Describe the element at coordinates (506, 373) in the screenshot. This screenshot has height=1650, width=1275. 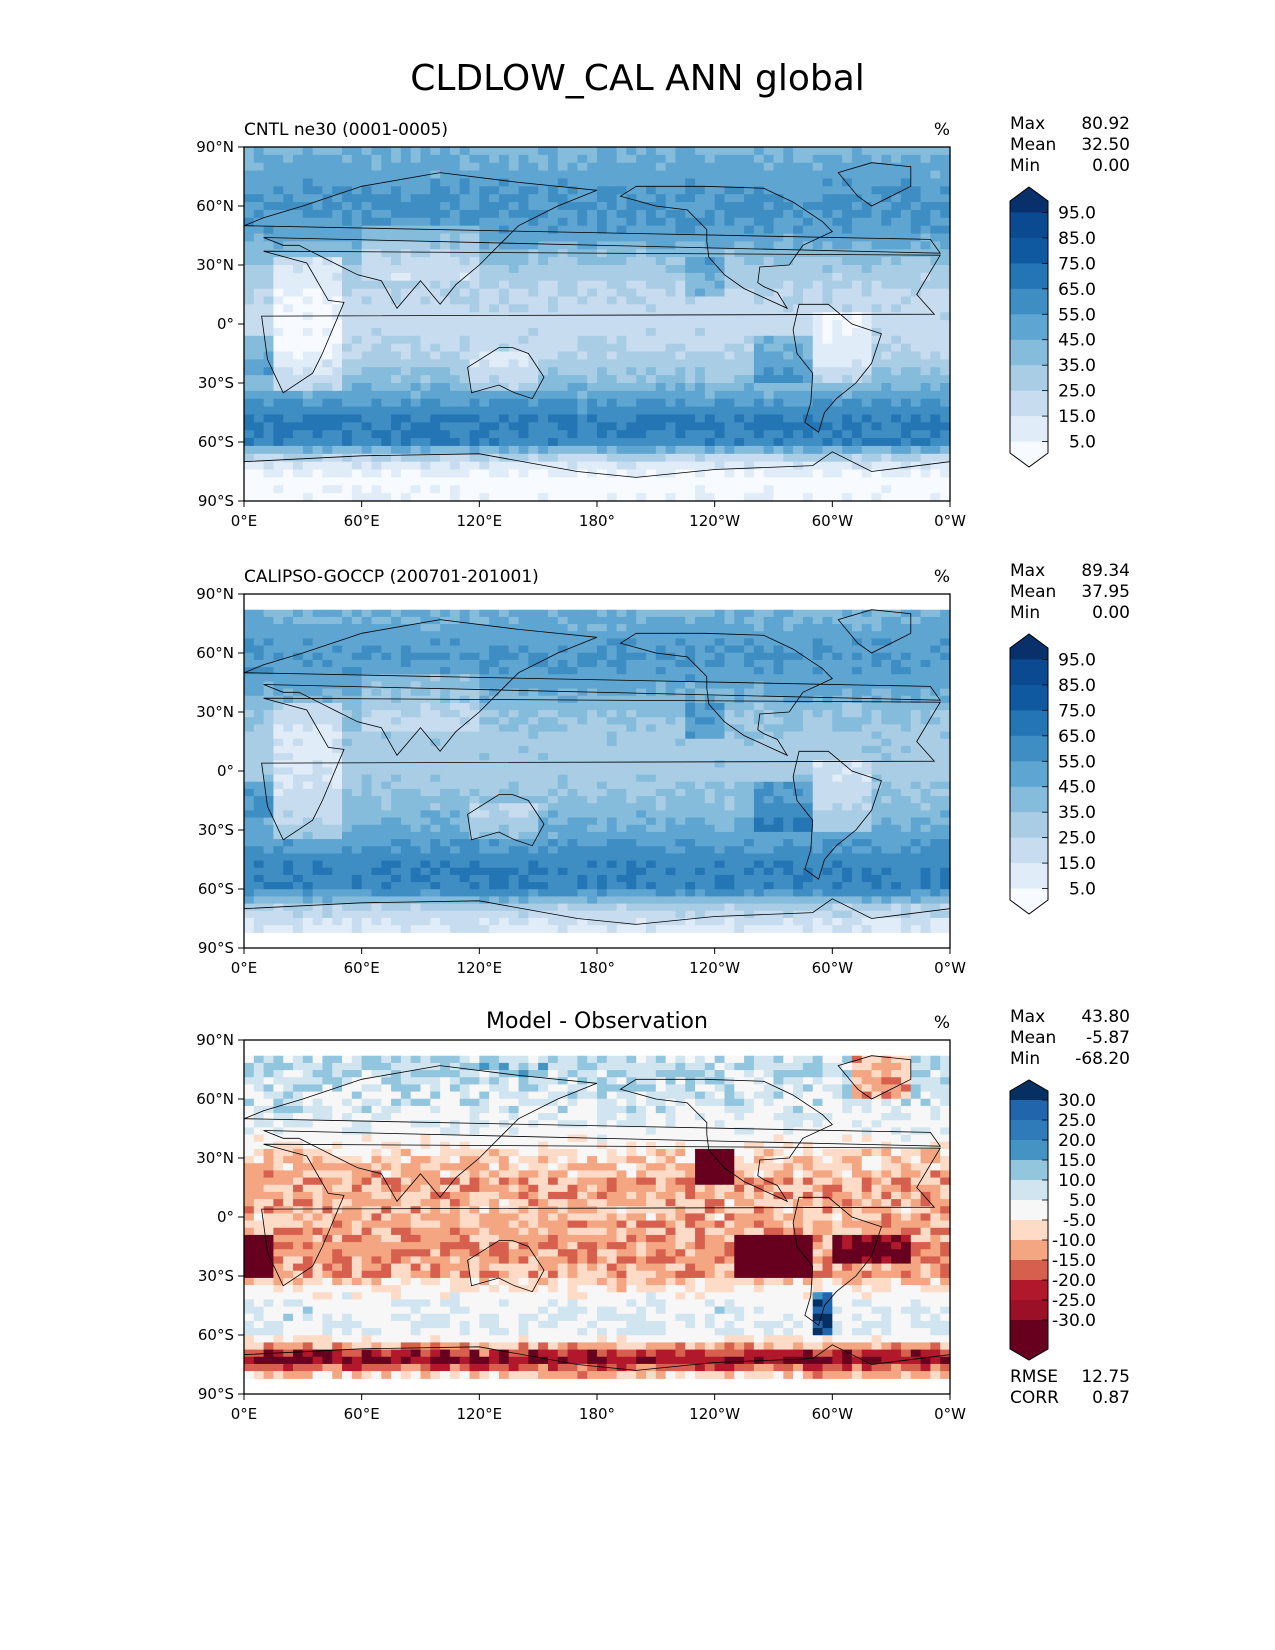
I see `coastline-path` at that location.